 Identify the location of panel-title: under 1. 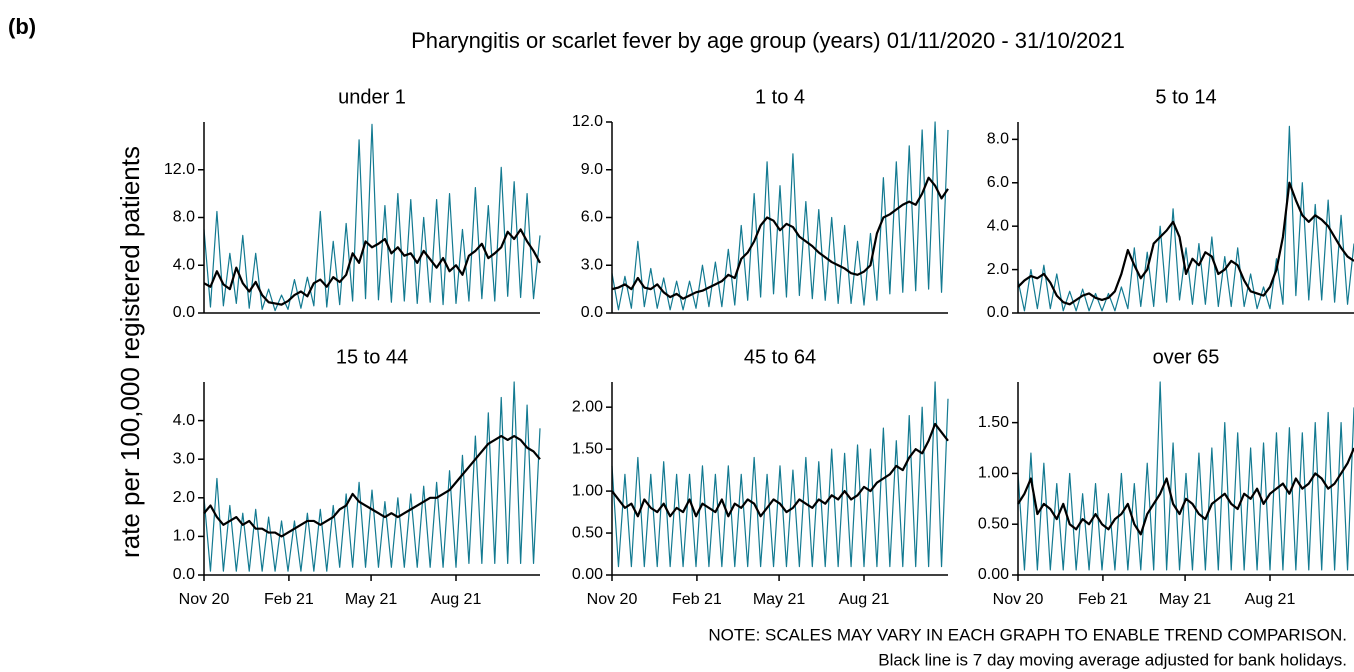
(372, 97).